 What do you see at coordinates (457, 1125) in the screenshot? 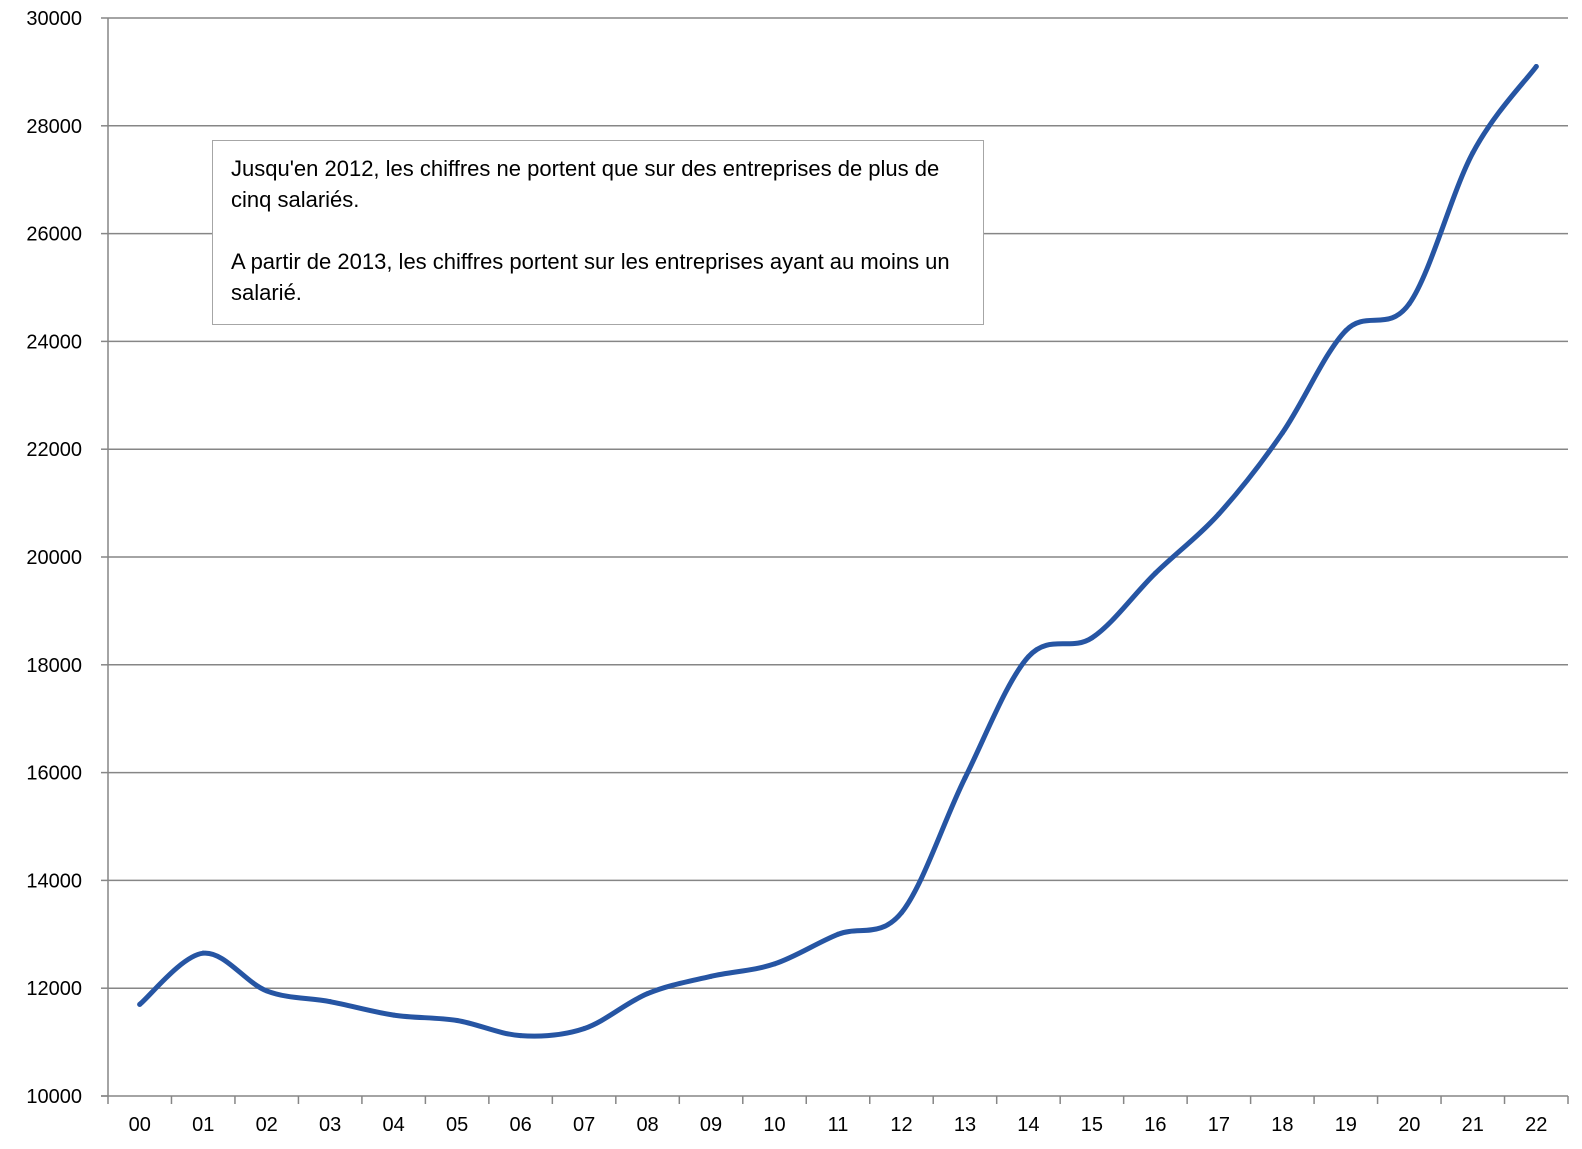
I see `x-tick-label-05: 05` at bounding box center [457, 1125].